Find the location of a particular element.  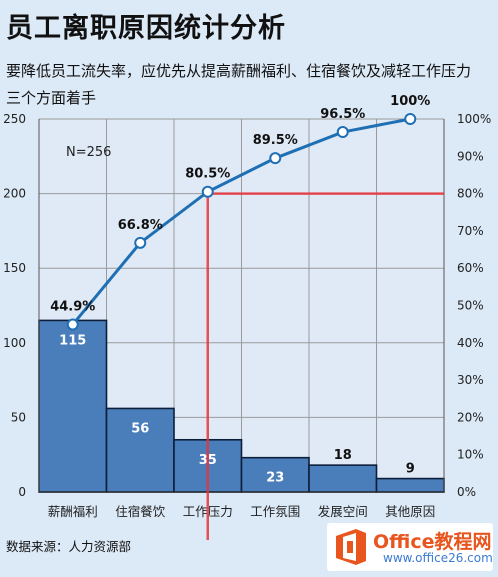

x-tick-label: 住宿餐饮 is located at coordinates (140, 511).